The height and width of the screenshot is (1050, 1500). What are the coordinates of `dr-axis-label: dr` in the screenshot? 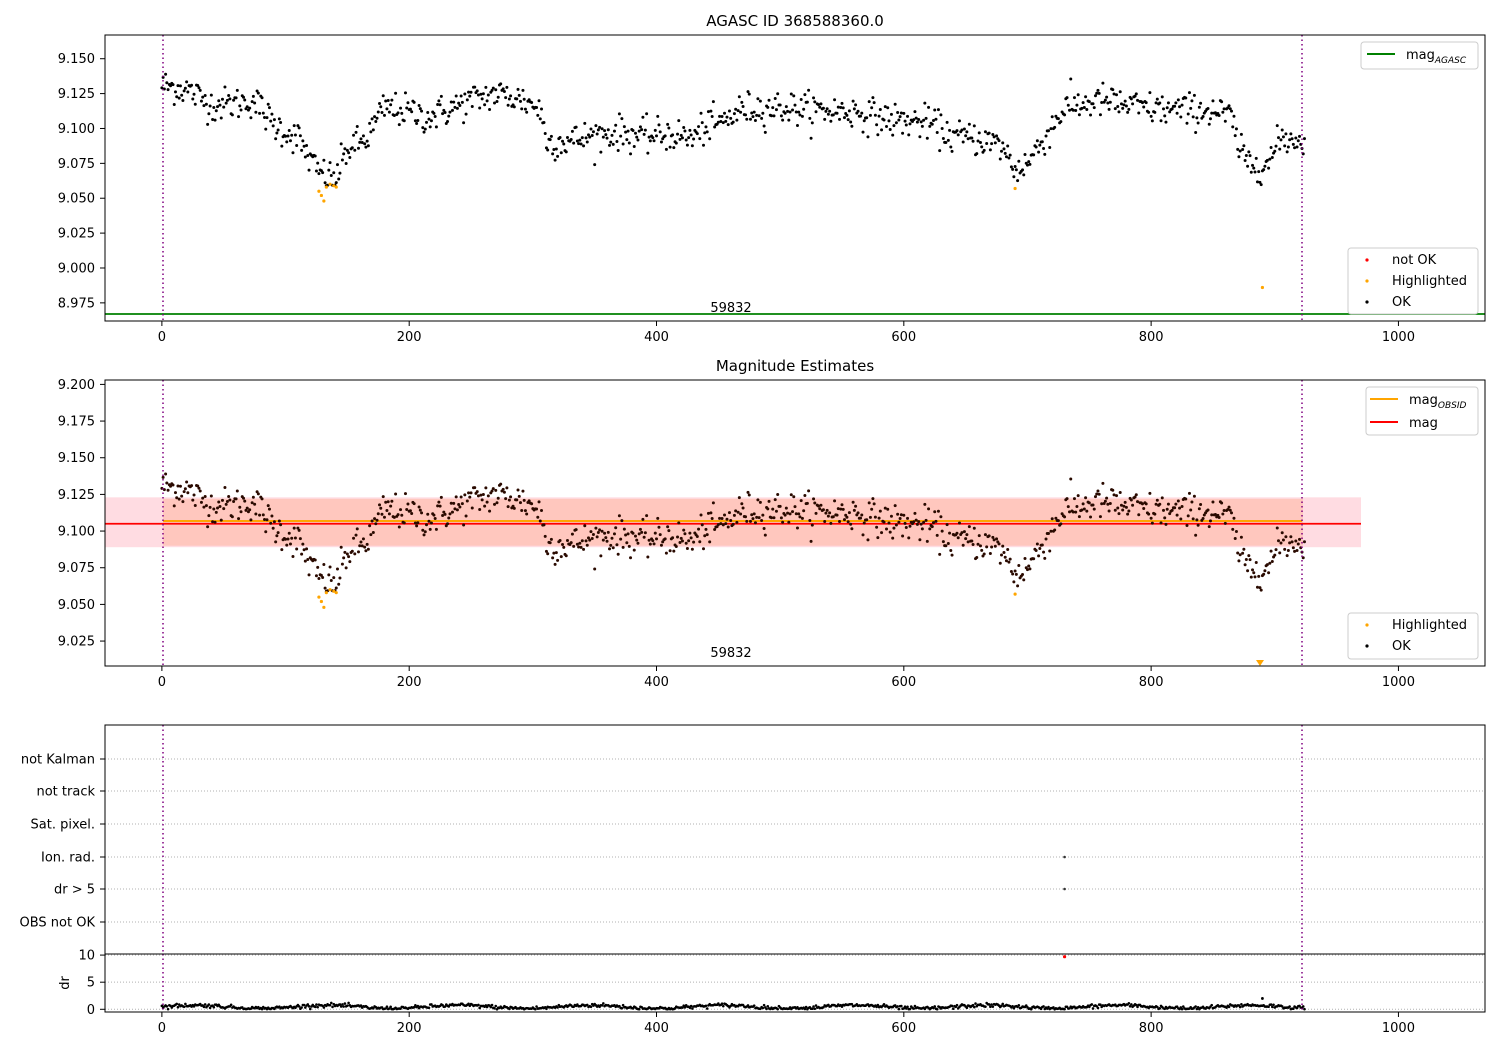 It's located at (65, 983).